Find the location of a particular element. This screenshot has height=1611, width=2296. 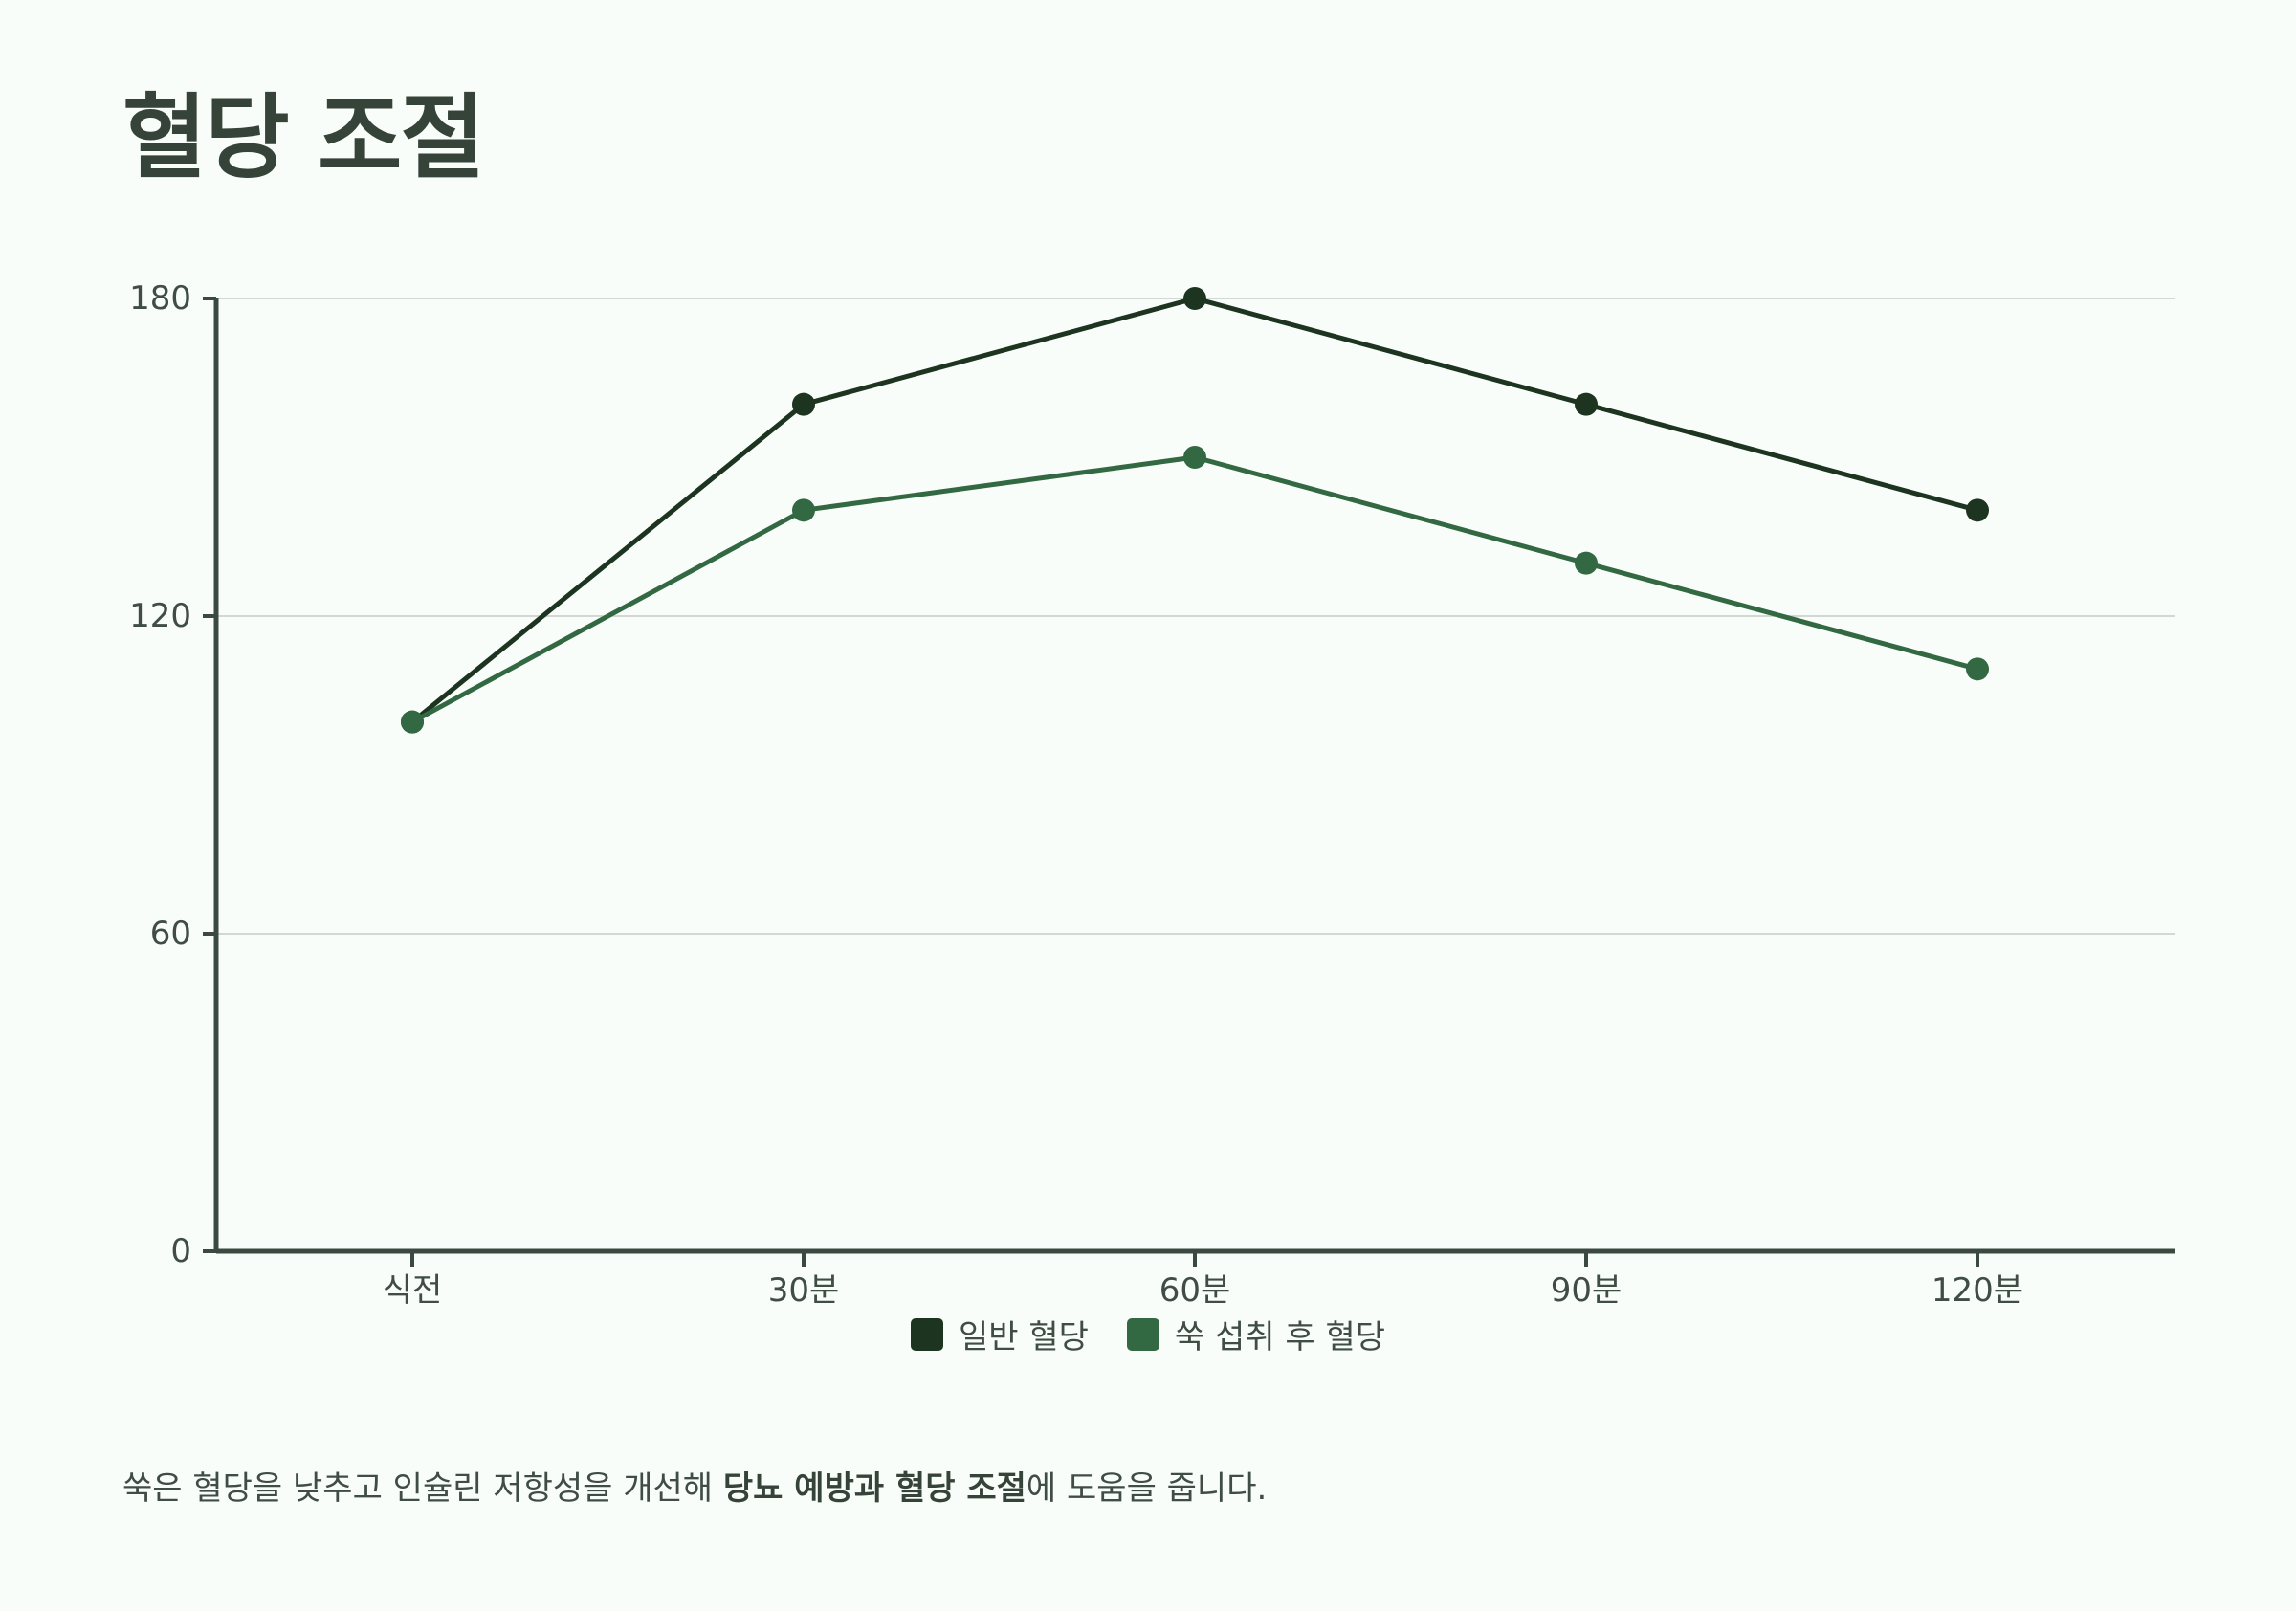

series-line is located at coordinates (1194, 589).